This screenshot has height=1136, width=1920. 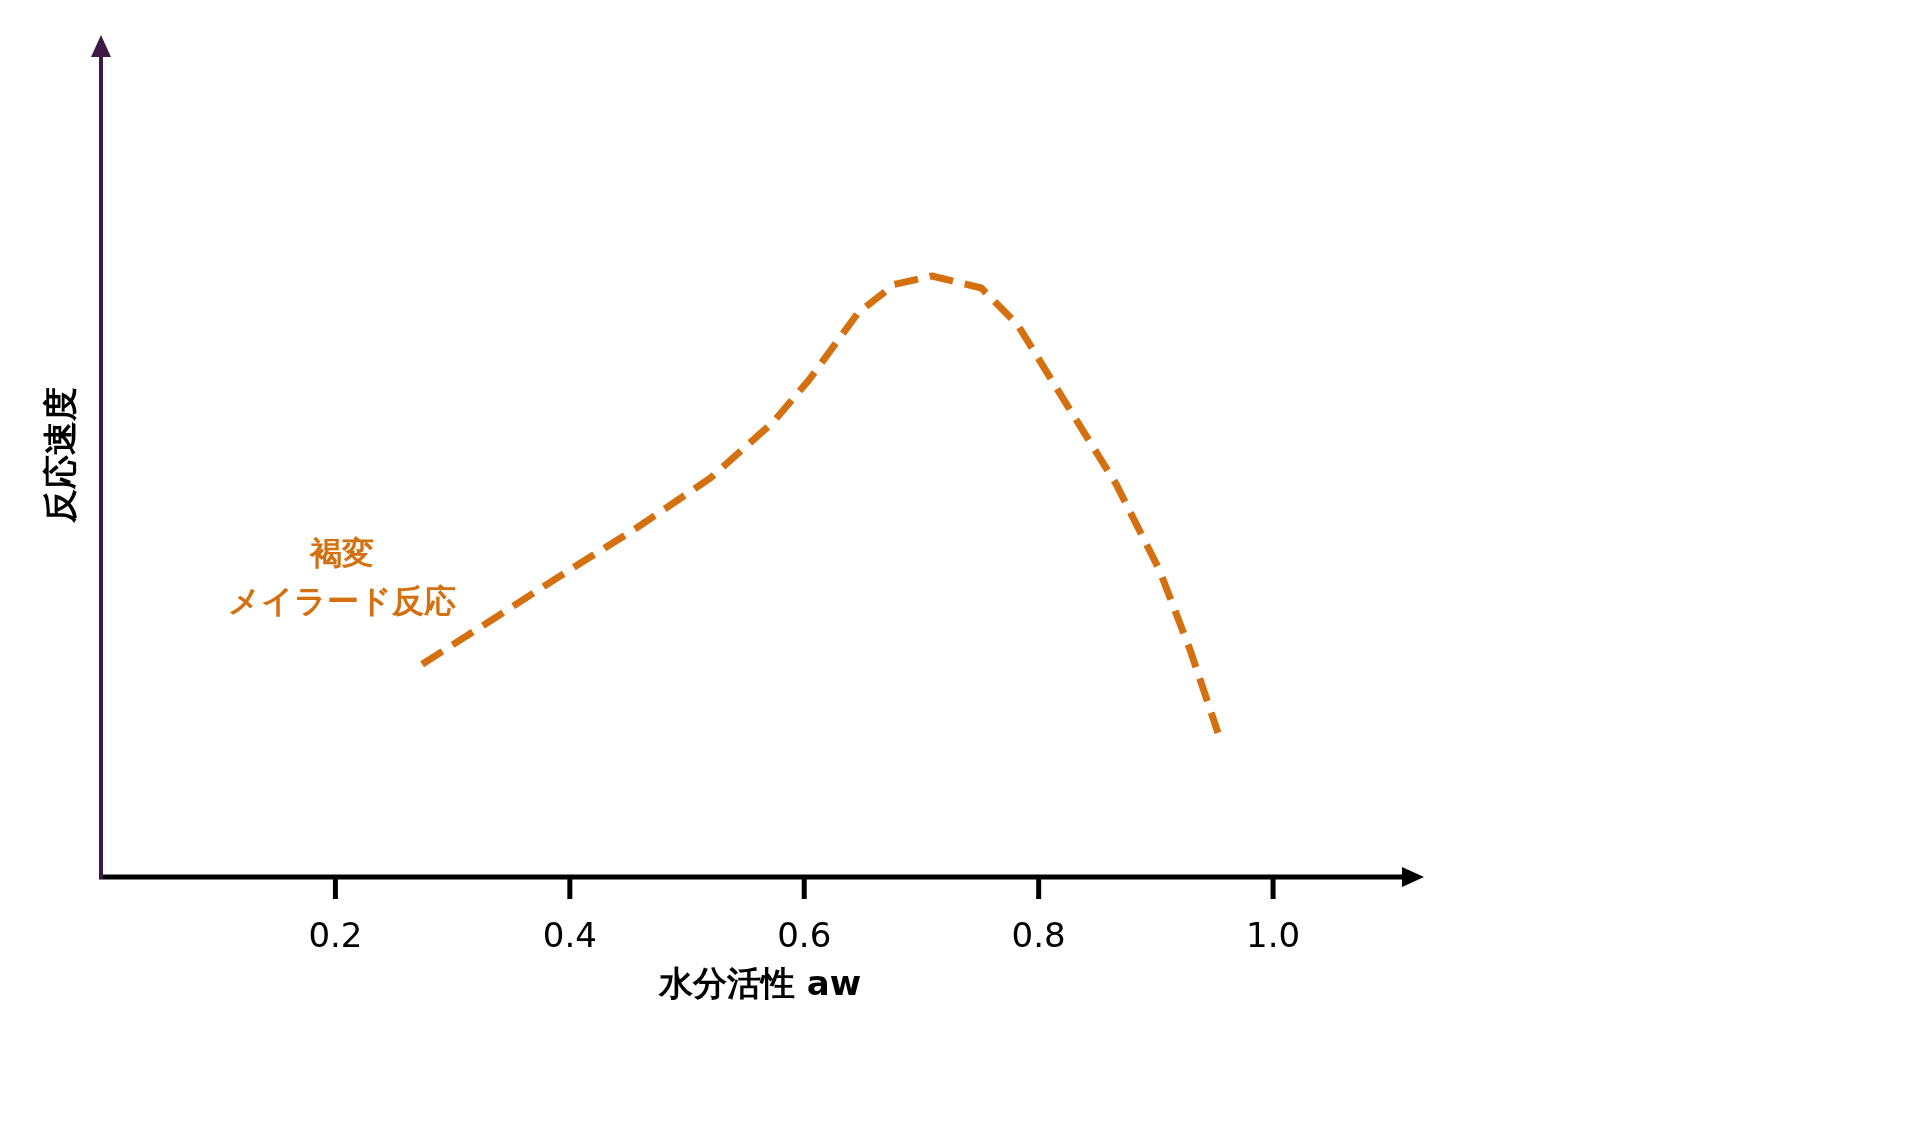 What do you see at coordinates (60, 455) in the screenshot?
I see `y-axis-title: 反応速度` at bounding box center [60, 455].